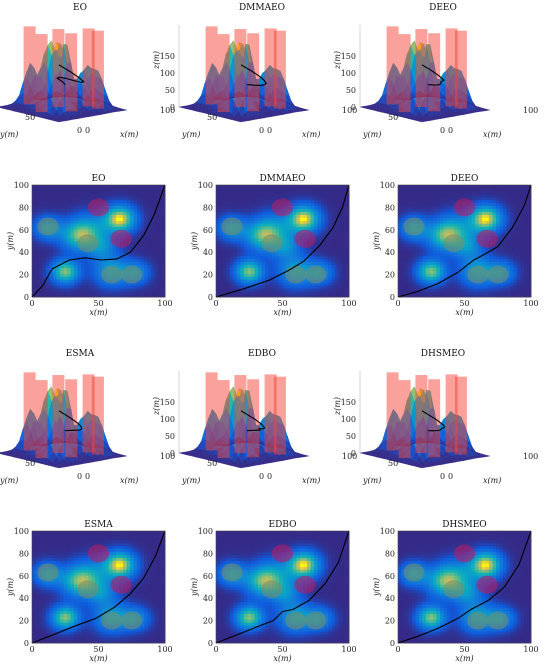  Describe the element at coordinates (24, 230) in the screenshot. I see `y-tick-label: 60` at that location.